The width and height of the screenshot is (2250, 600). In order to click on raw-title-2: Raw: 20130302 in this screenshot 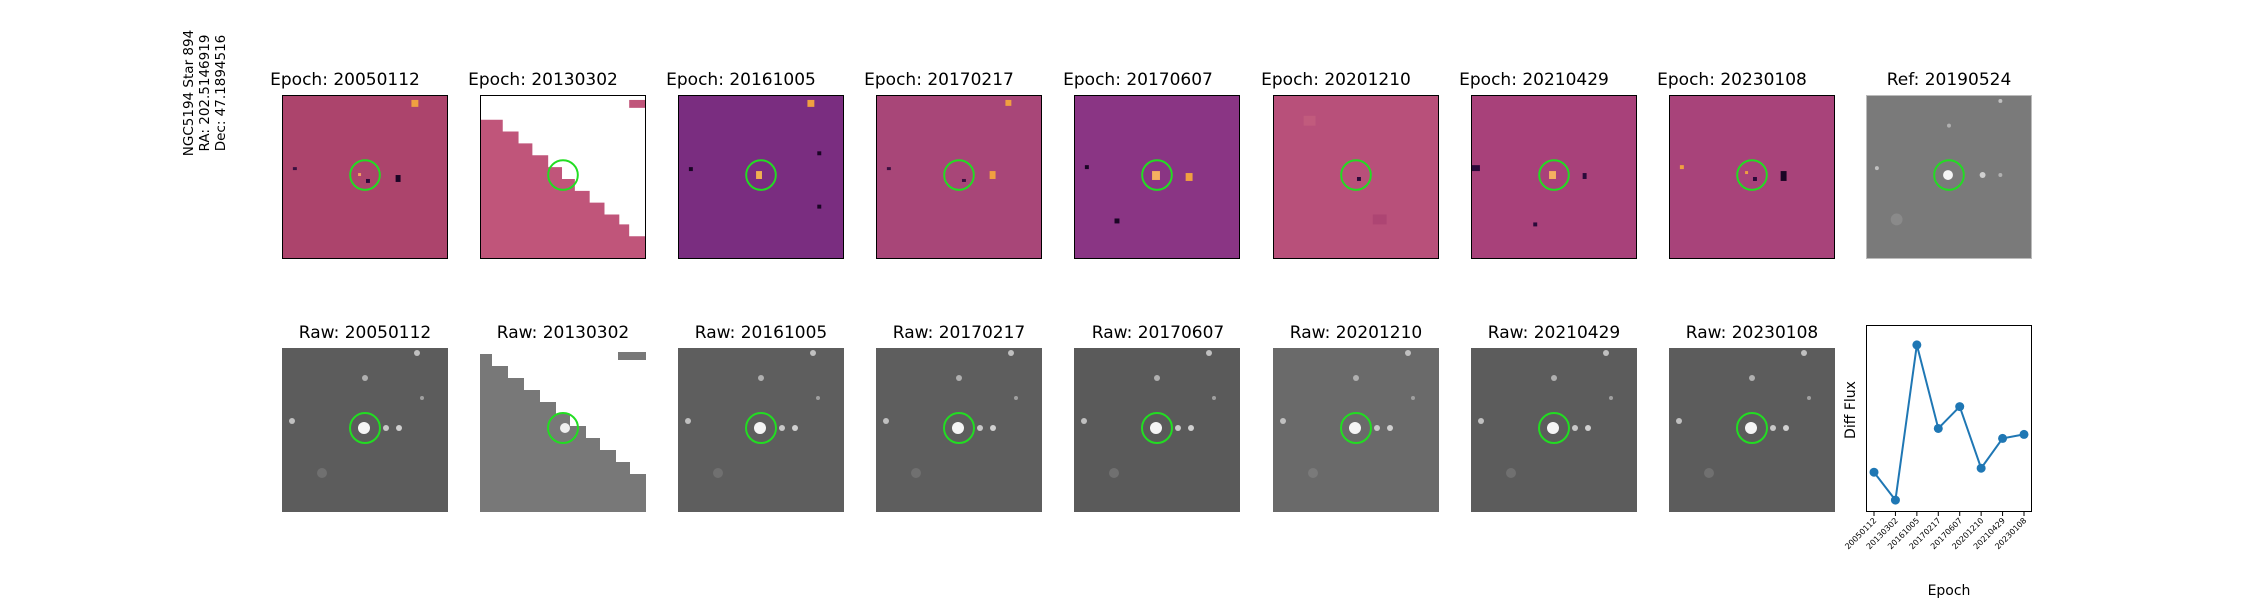, I will do `click(563, 333)`.